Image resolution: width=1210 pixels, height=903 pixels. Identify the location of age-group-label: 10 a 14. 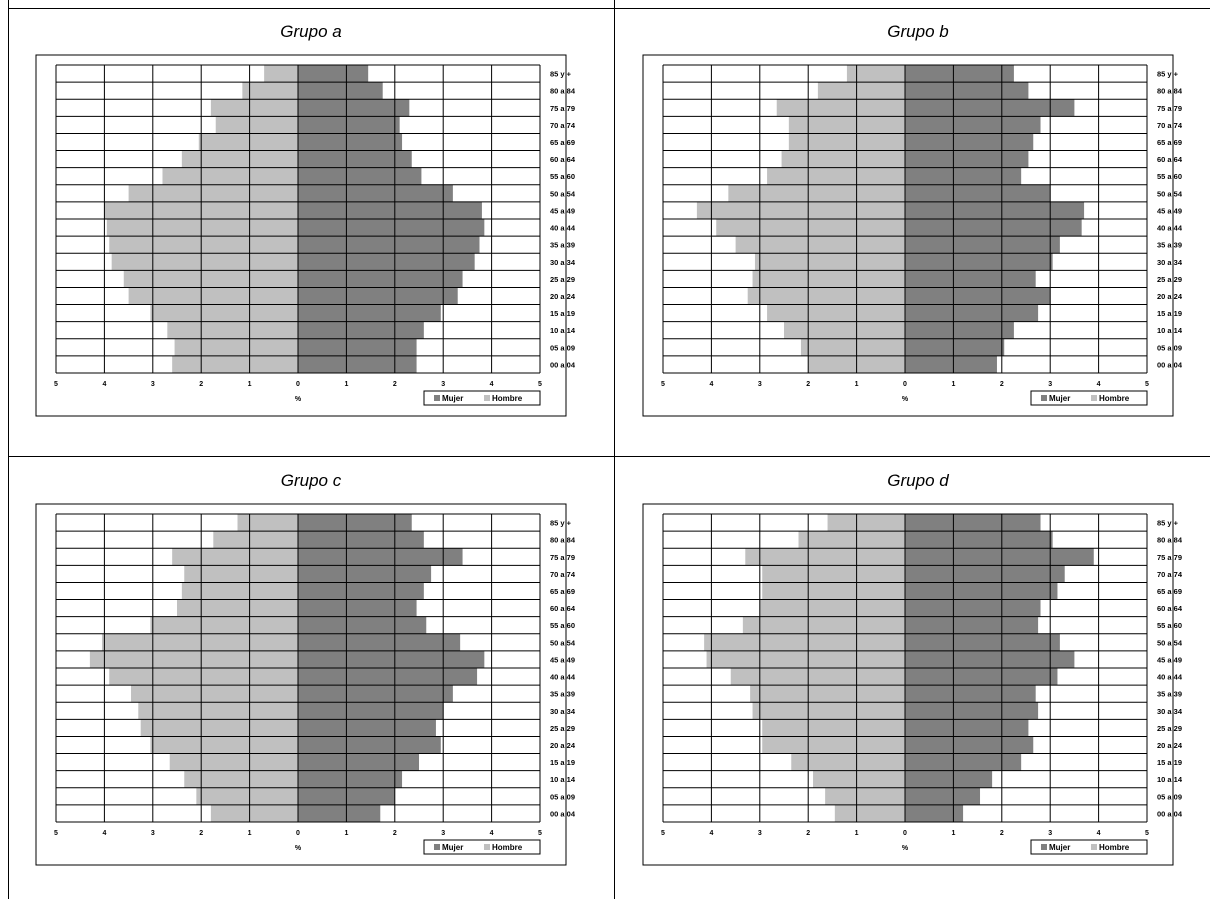
(563, 779).